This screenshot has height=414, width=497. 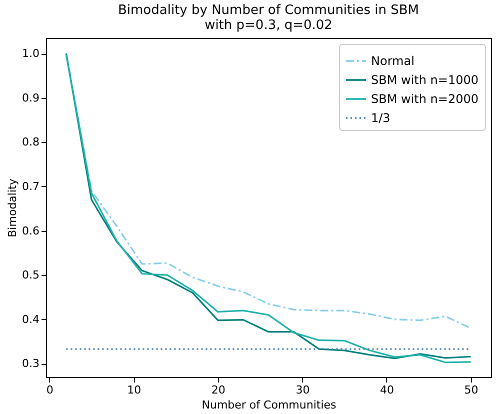 What do you see at coordinates (392, 61) in the screenshot?
I see `legend-label: Normal` at bounding box center [392, 61].